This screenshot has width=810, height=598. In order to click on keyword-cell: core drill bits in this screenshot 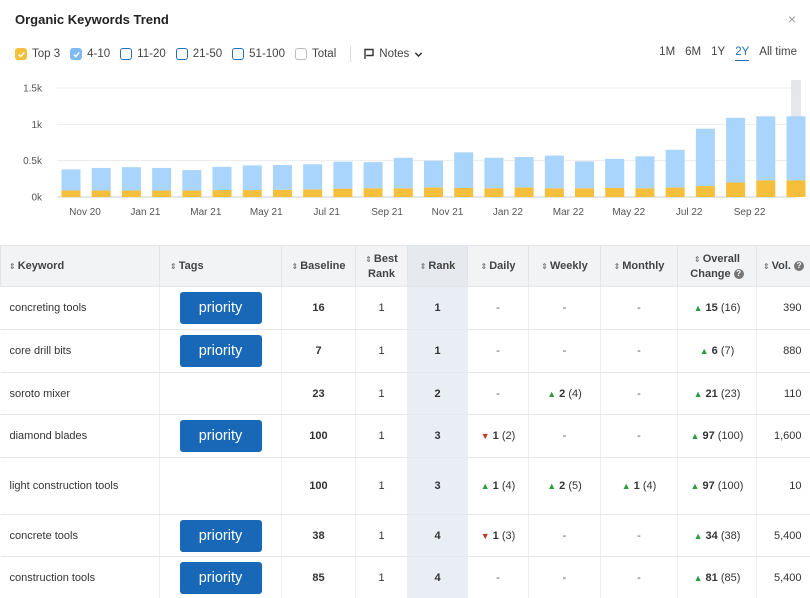, I will do `click(80, 351)`.